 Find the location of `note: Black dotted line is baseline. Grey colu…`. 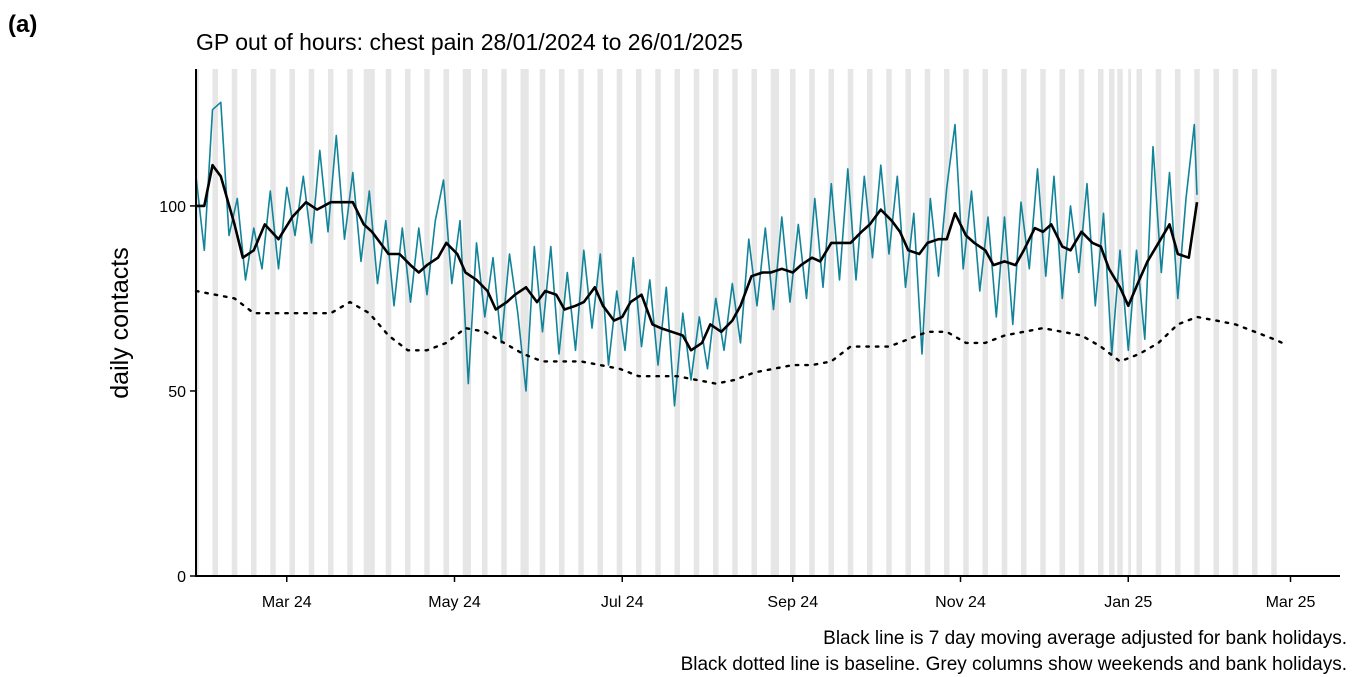

note: Black dotted line is baseline. Grey colu… is located at coordinates (1014, 664).